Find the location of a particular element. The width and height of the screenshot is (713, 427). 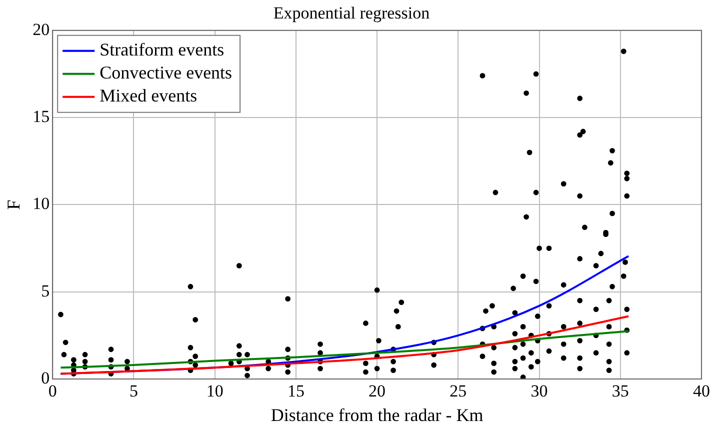

legend-label: Convective events is located at coordinates (166, 72).